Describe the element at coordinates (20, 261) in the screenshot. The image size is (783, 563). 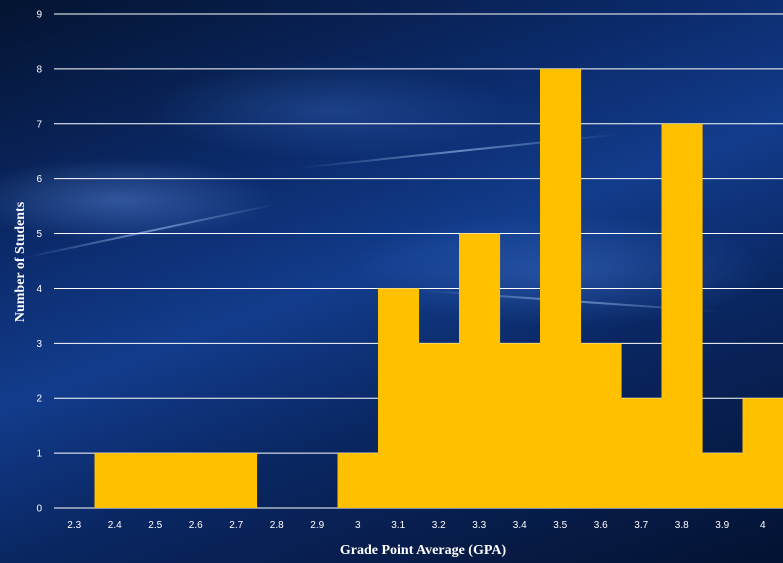
I see `y-axis-title: Number of Students` at that location.